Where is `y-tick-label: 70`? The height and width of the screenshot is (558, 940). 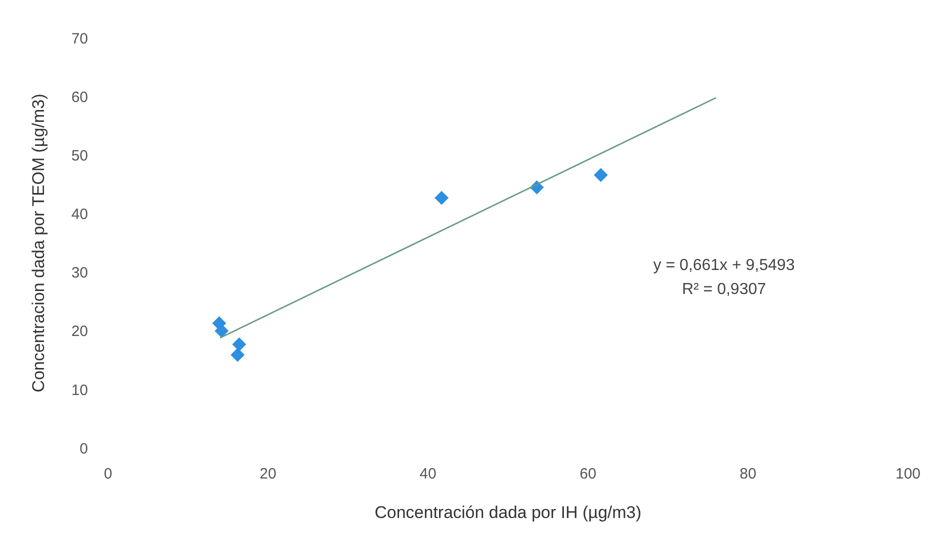
y-tick-label: 70 is located at coordinates (79, 39).